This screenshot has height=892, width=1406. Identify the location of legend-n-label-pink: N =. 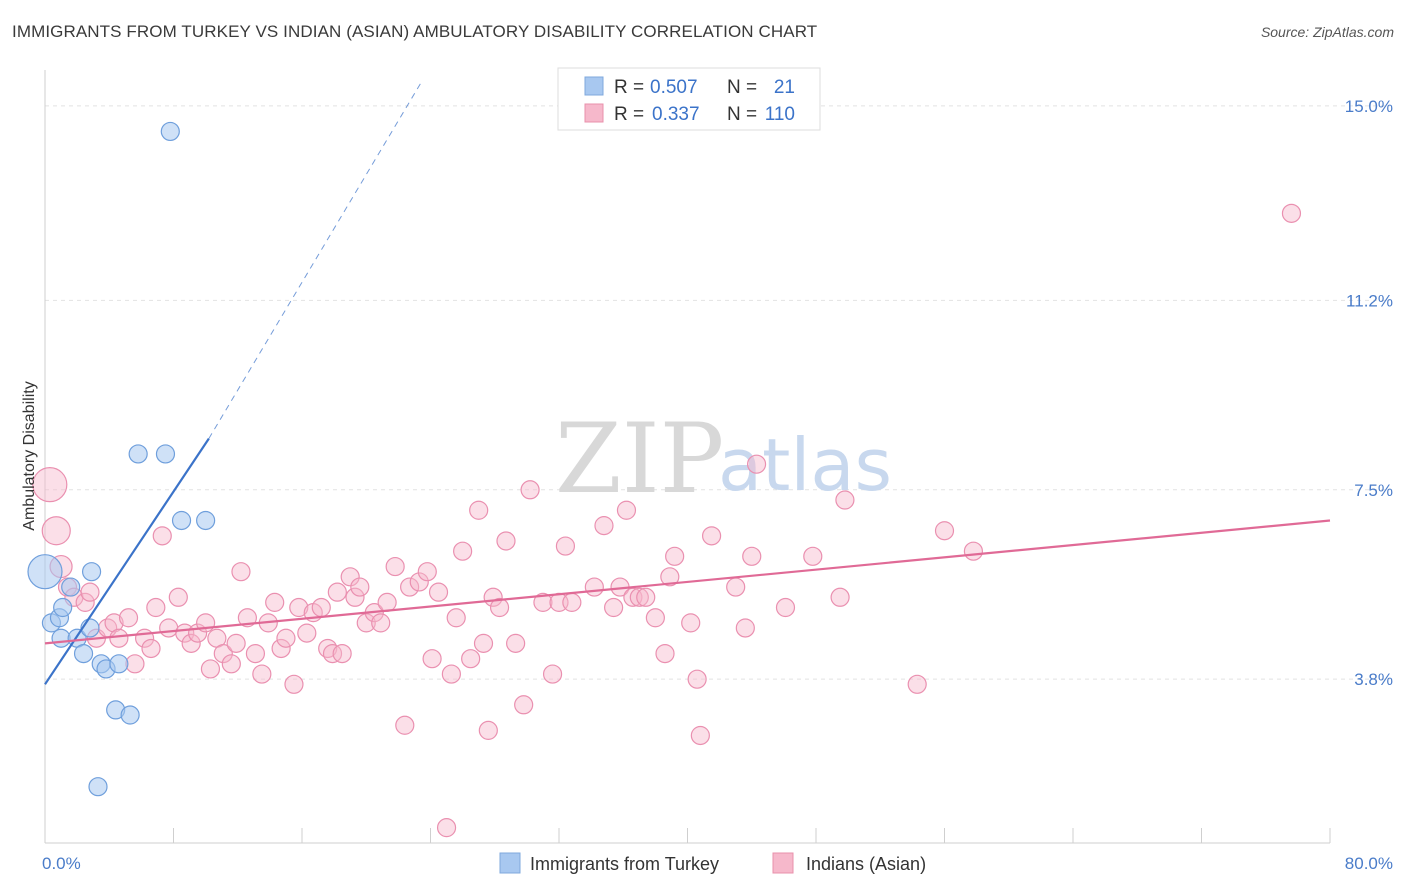
(742, 114).